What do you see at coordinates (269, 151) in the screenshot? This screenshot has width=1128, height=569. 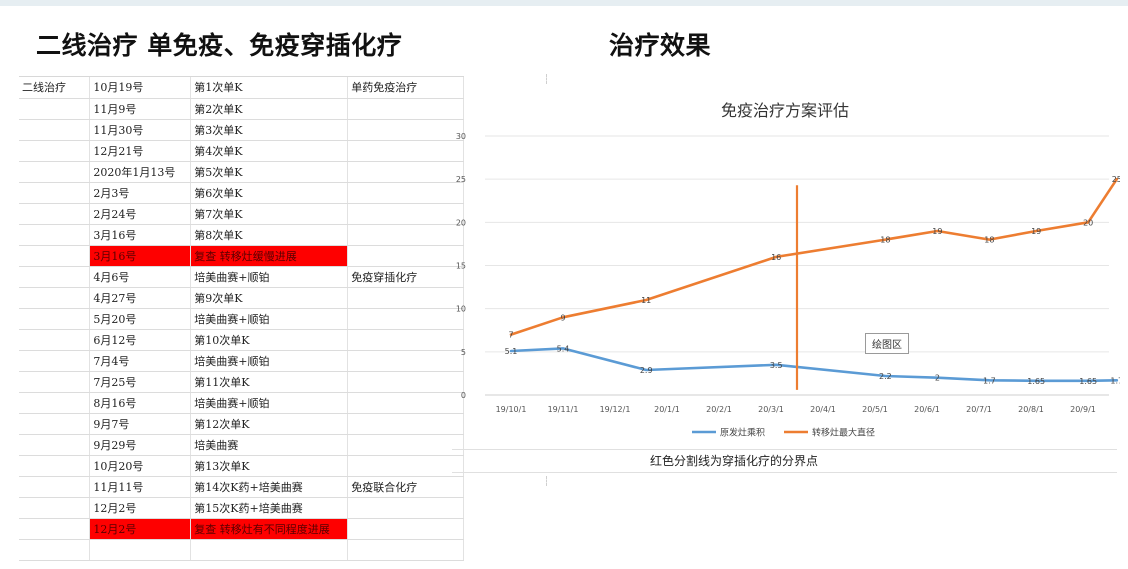 I see `table-cell: 第4次单K` at bounding box center [269, 151].